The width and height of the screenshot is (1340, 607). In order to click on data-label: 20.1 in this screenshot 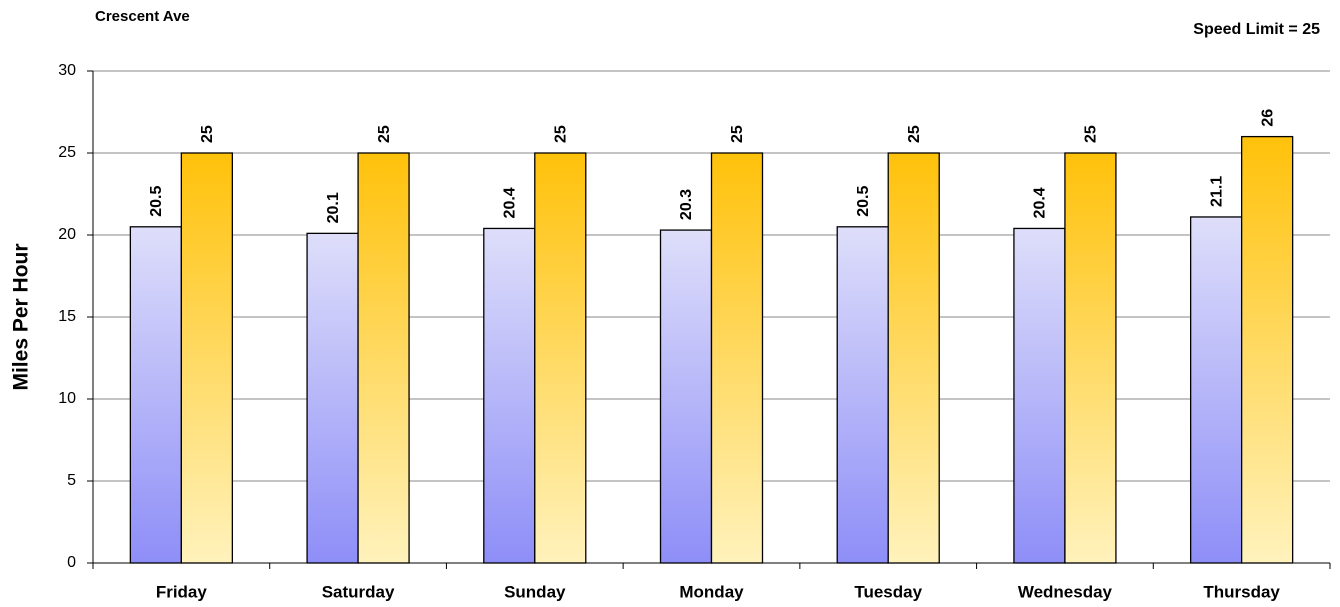, I will do `click(333, 207)`.